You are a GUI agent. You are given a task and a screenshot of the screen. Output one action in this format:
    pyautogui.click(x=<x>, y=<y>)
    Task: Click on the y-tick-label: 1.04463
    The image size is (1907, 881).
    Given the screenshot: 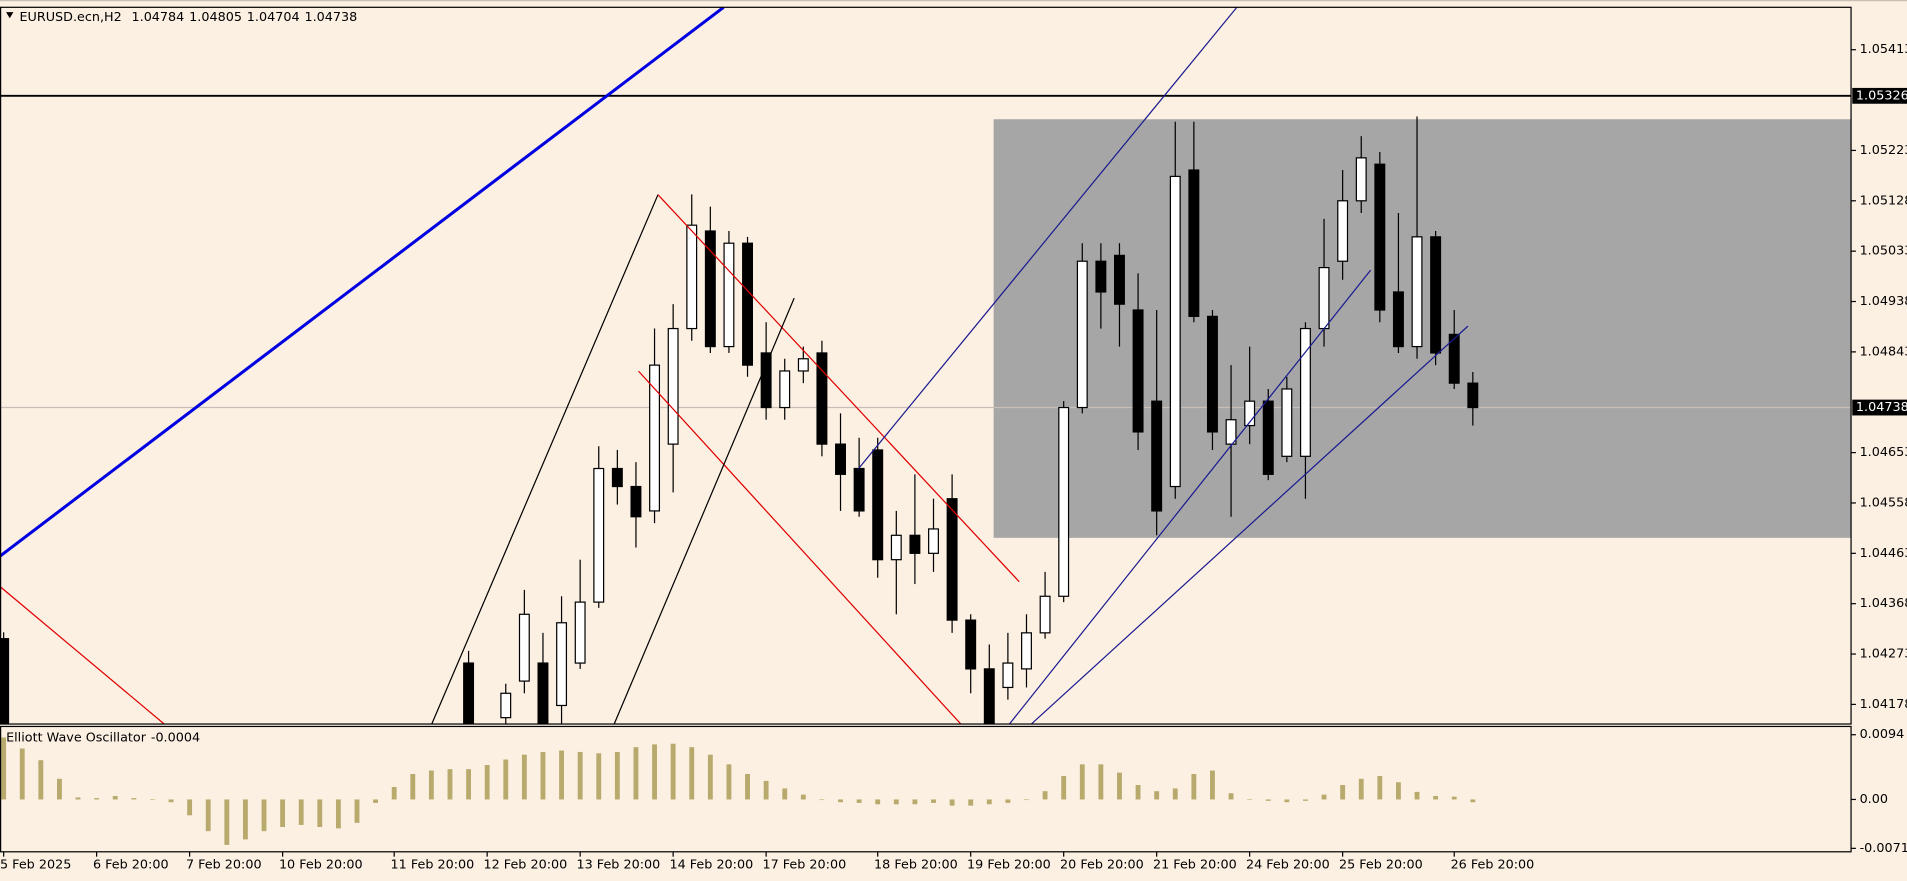 What is the action you would take?
    pyautogui.click(x=1883, y=553)
    